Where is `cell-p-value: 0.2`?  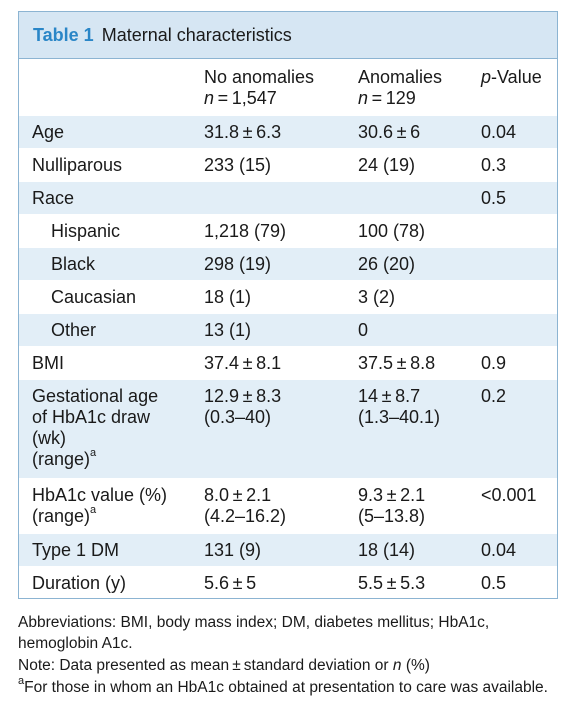
cell-p-value: 0.2 is located at coordinates (494, 396).